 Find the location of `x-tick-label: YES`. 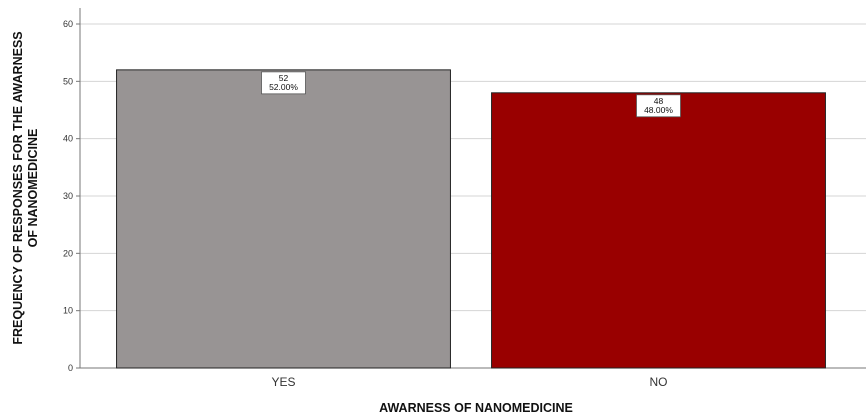

x-tick-label: YES is located at coordinates (283, 382).